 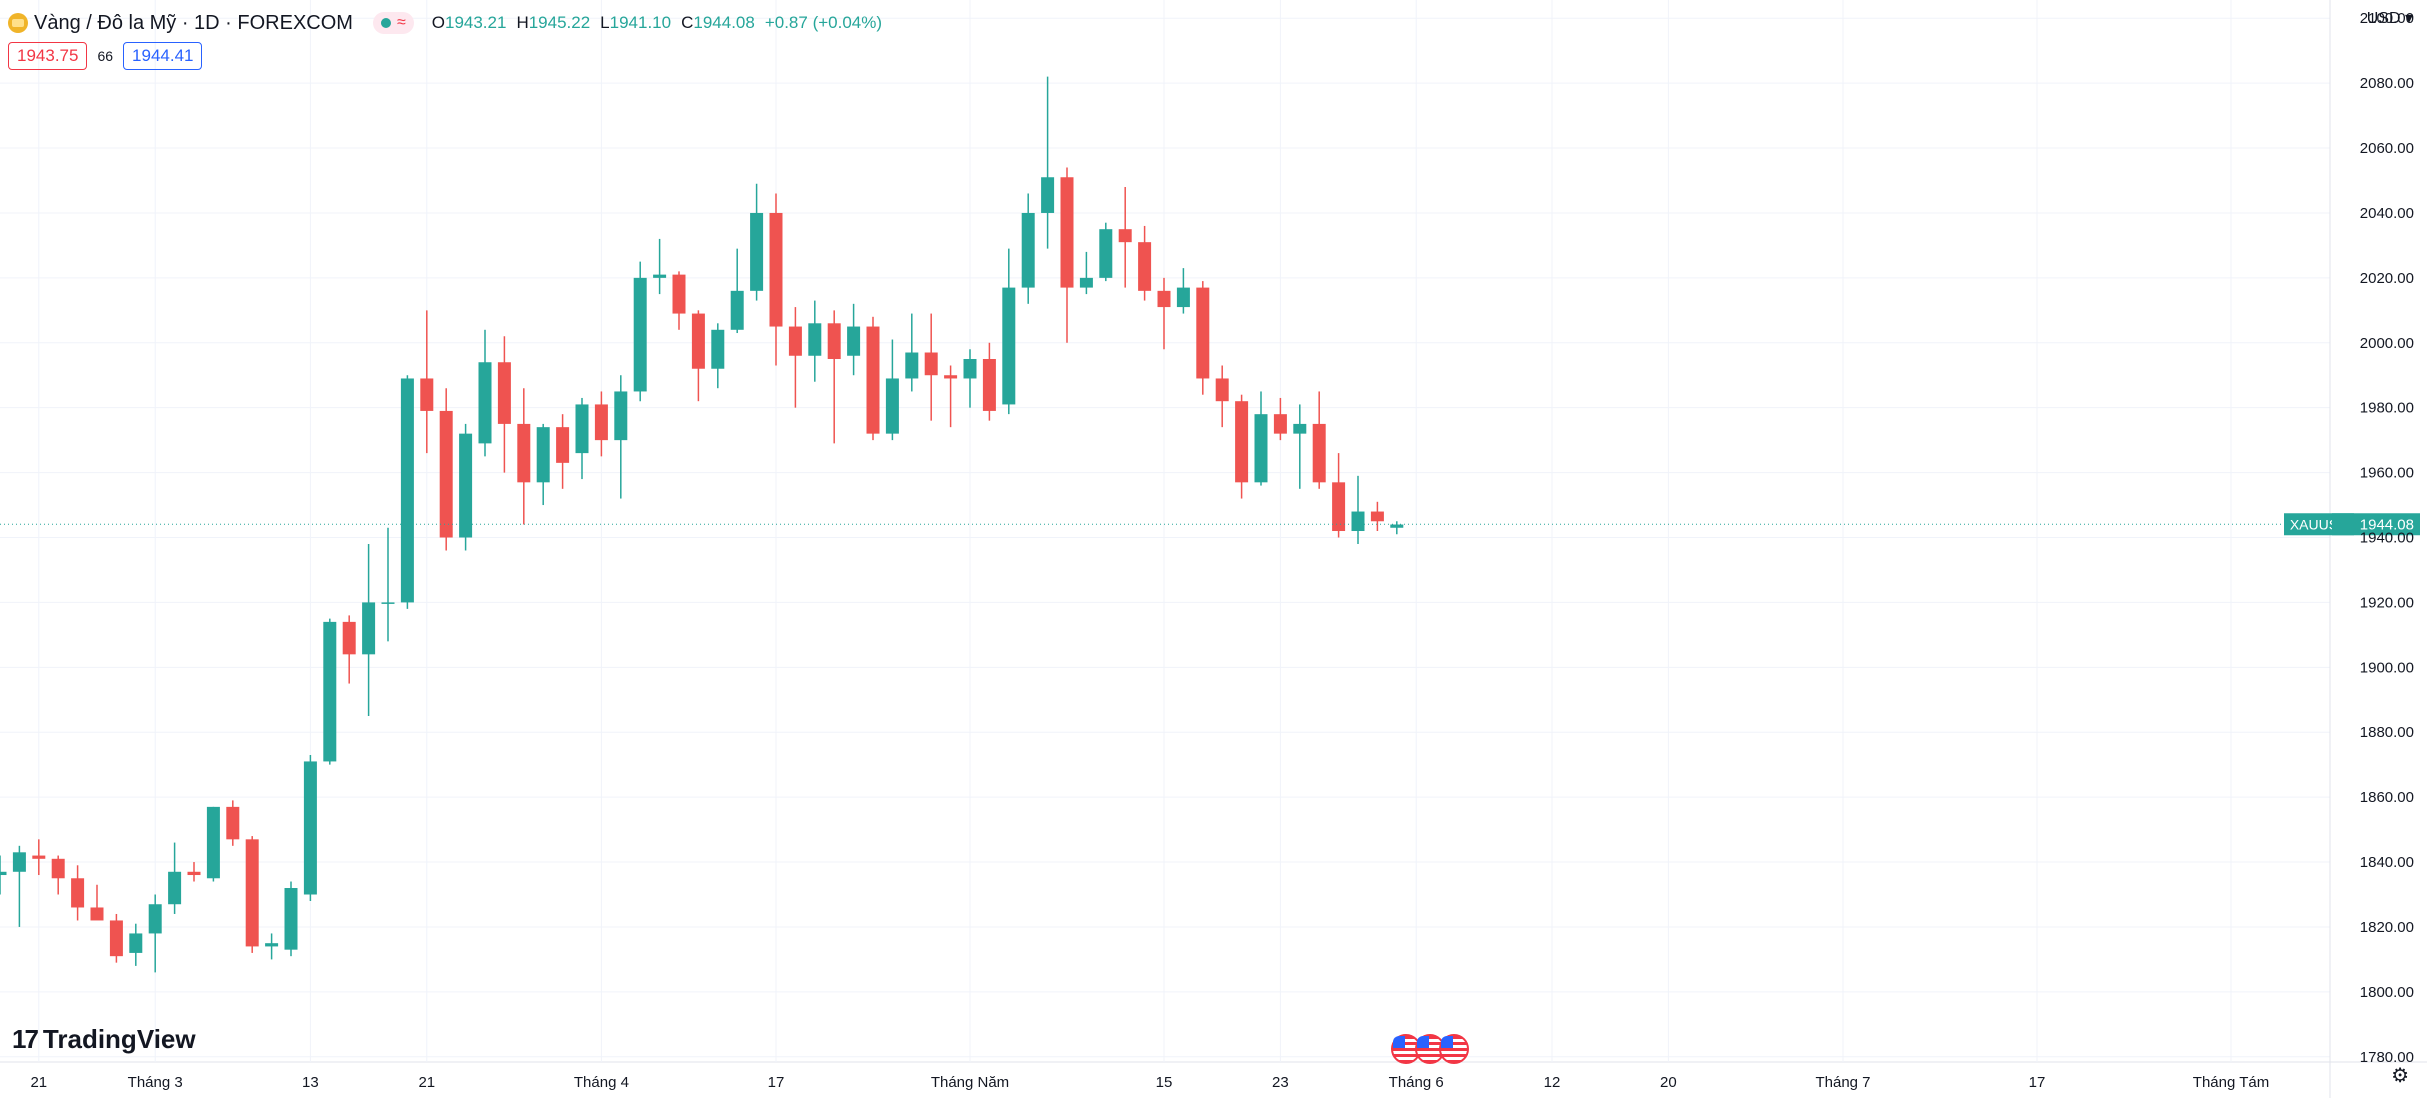 I want to click on y-tick-label: 1840.00, so click(x=2387, y=862).